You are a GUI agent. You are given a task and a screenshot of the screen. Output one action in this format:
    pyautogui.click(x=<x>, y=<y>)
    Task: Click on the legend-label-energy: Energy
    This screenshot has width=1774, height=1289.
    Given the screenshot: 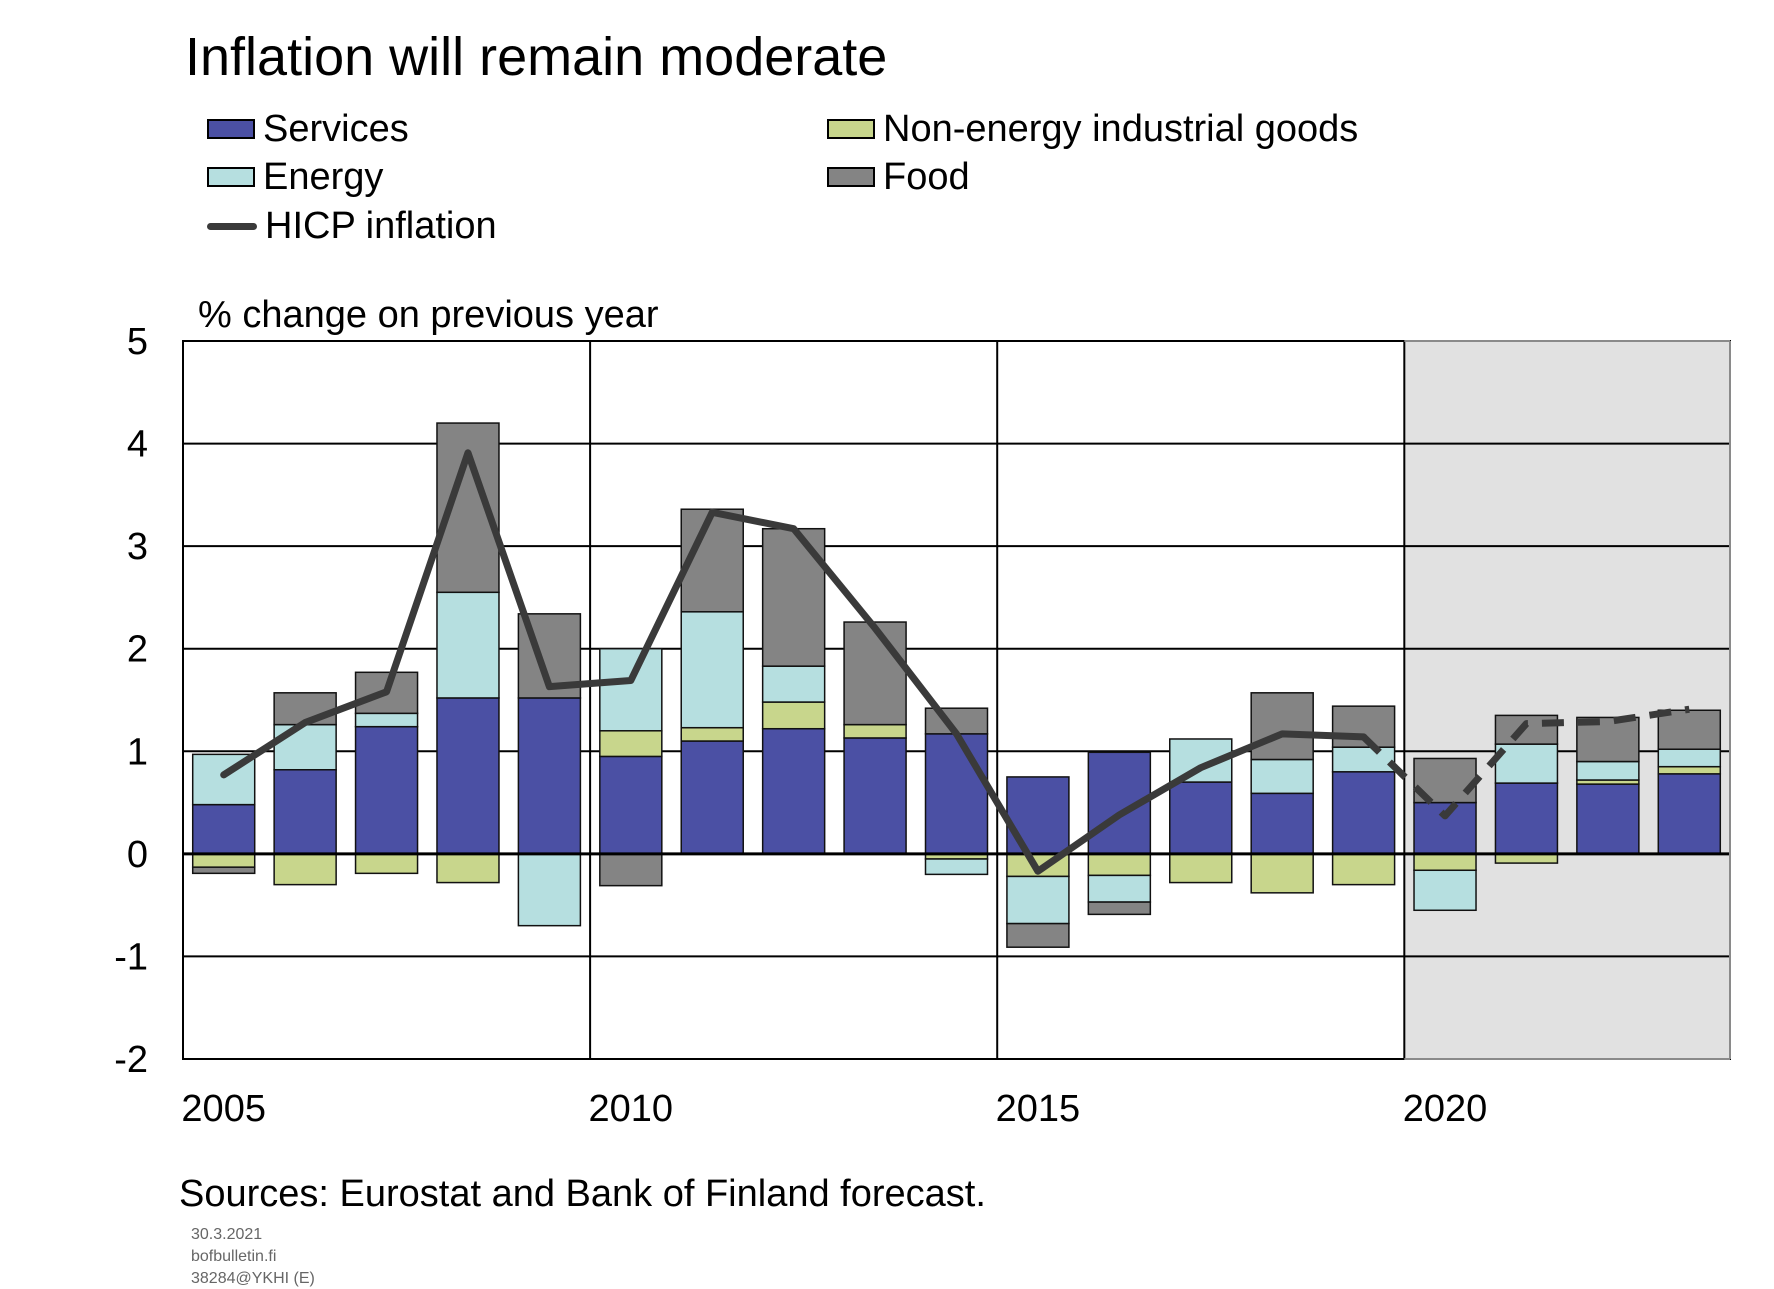 What is the action you would take?
    pyautogui.click(x=323, y=177)
    